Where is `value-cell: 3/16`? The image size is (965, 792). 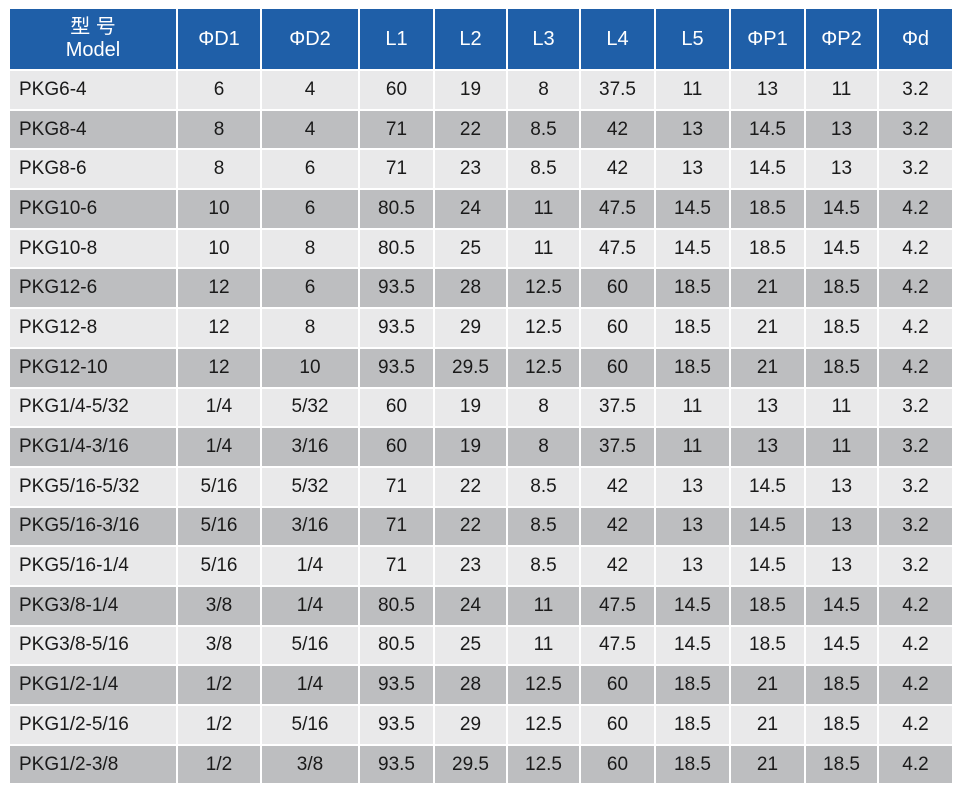 value-cell: 3/16 is located at coordinates (310, 526).